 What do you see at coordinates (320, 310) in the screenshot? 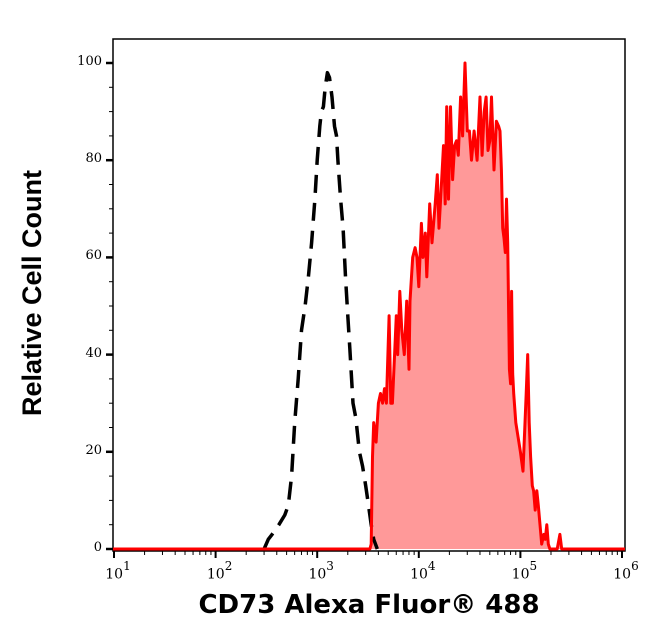
I see `control-series-line` at bounding box center [320, 310].